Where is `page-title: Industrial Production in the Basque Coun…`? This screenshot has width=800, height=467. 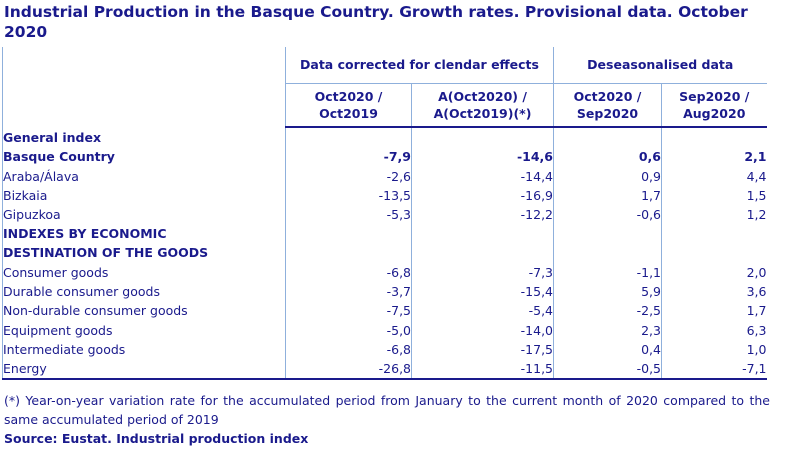
page-title: Industrial Production in the Basque Coun… is located at coordinates (376, 22).